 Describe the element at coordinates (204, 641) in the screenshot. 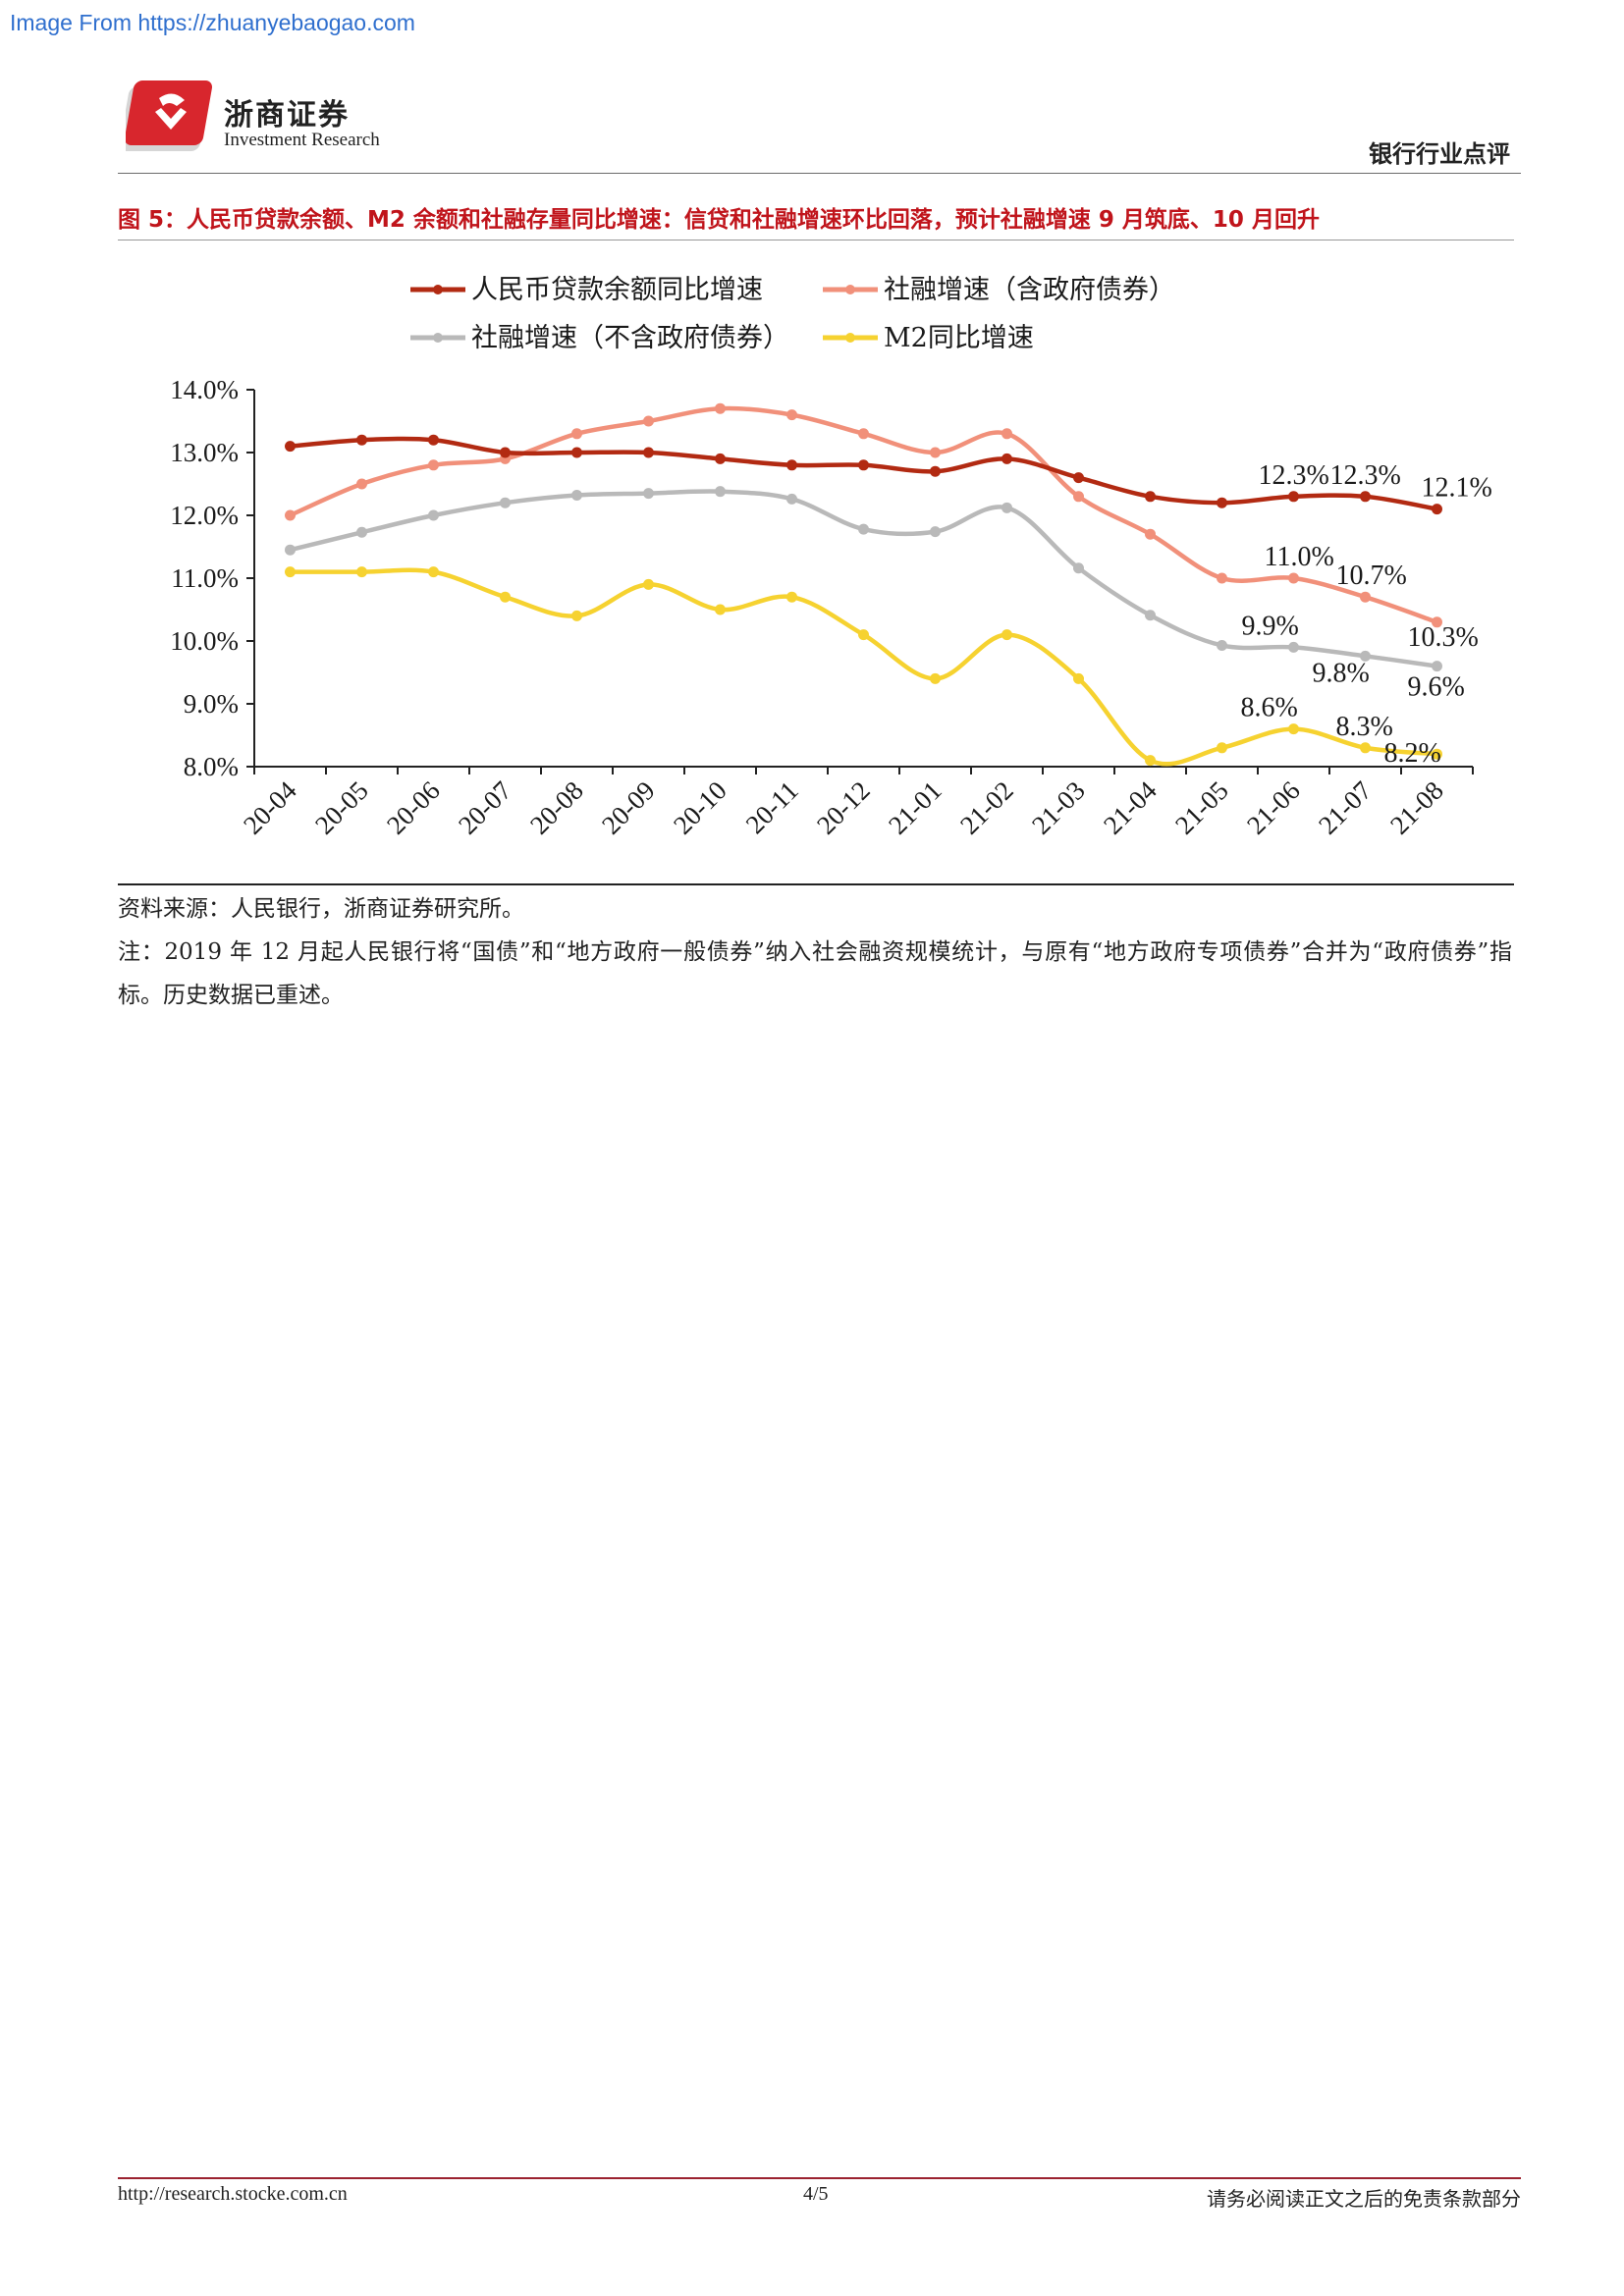

I see `y-tick-label: 10.0%` at that location.